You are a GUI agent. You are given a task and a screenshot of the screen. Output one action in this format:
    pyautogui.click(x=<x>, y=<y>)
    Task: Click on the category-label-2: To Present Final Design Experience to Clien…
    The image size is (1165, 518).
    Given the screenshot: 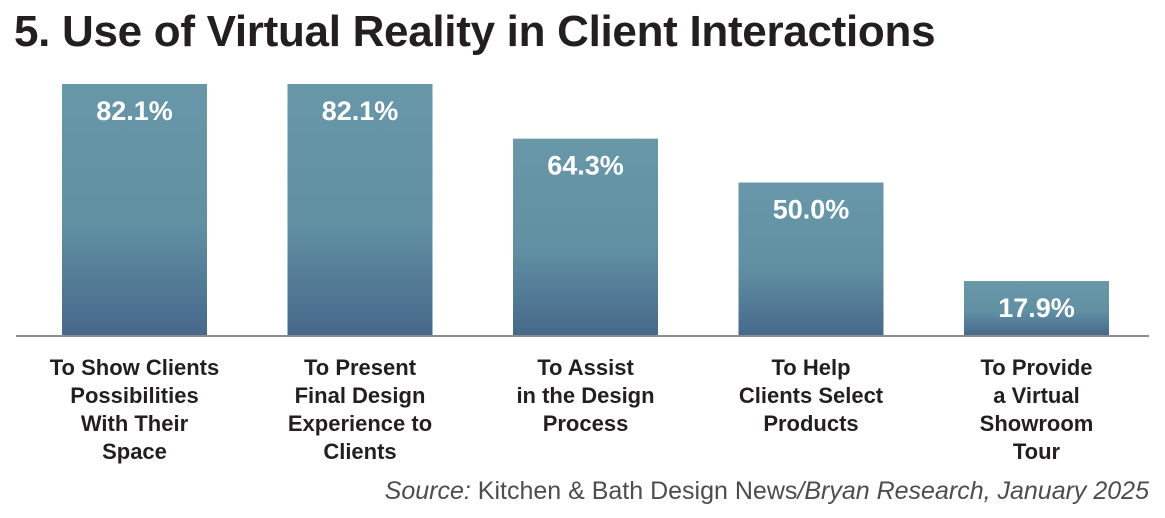 What is the action you would take?
    pyautogui.click(x=360, y=409)
    